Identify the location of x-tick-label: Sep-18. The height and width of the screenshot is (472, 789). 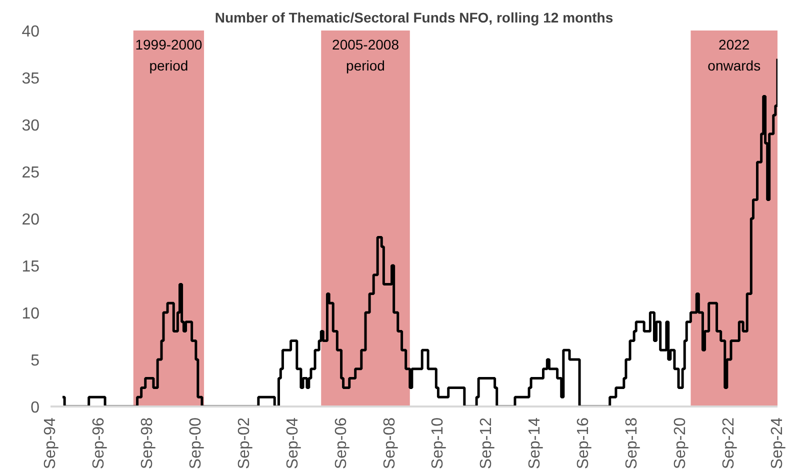
(632, 443).